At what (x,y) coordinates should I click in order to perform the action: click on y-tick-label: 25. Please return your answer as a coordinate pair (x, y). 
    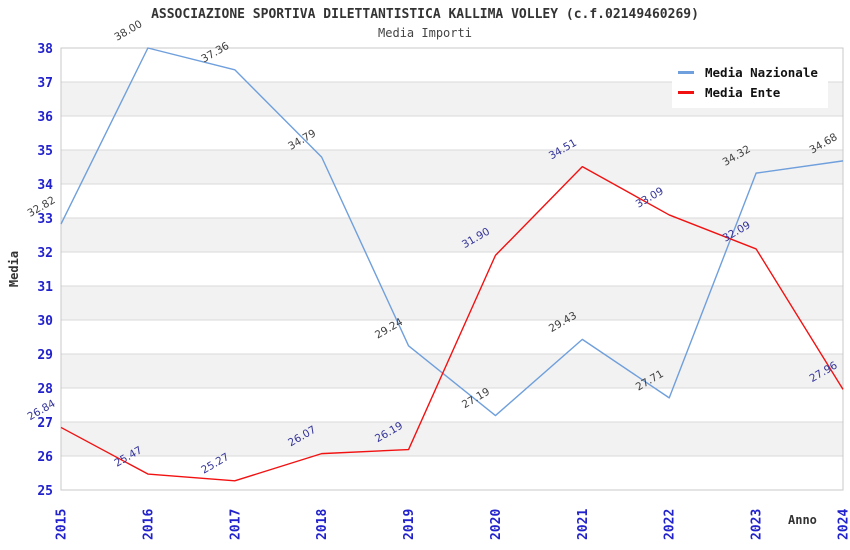
    Looking at the image, I should click on (45, 491).